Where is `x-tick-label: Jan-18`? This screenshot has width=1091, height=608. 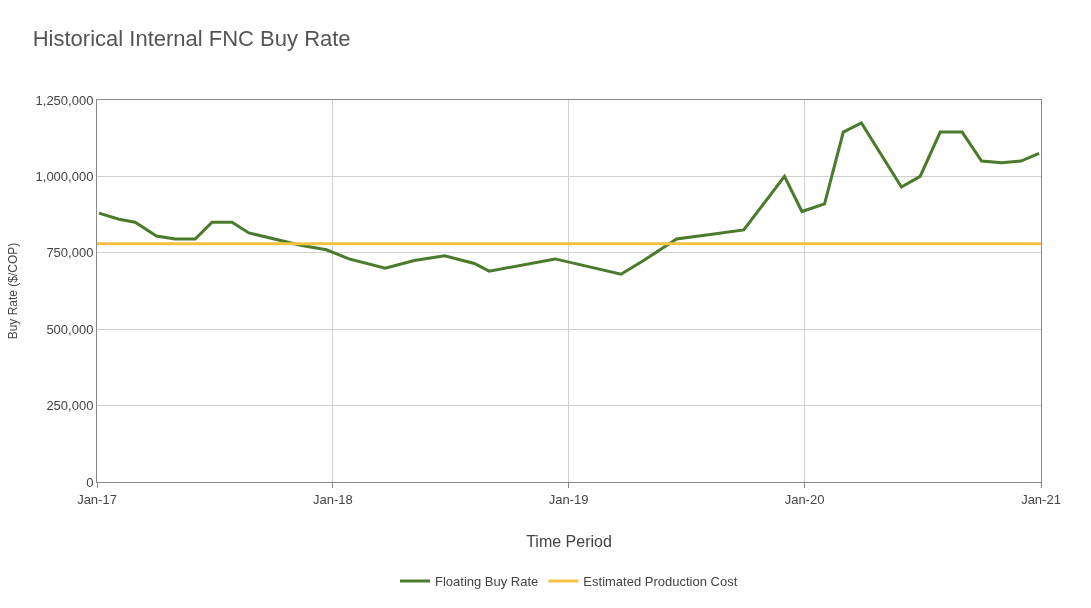 x-tick-label: Jan-18 is located at coordinates (332, 499).